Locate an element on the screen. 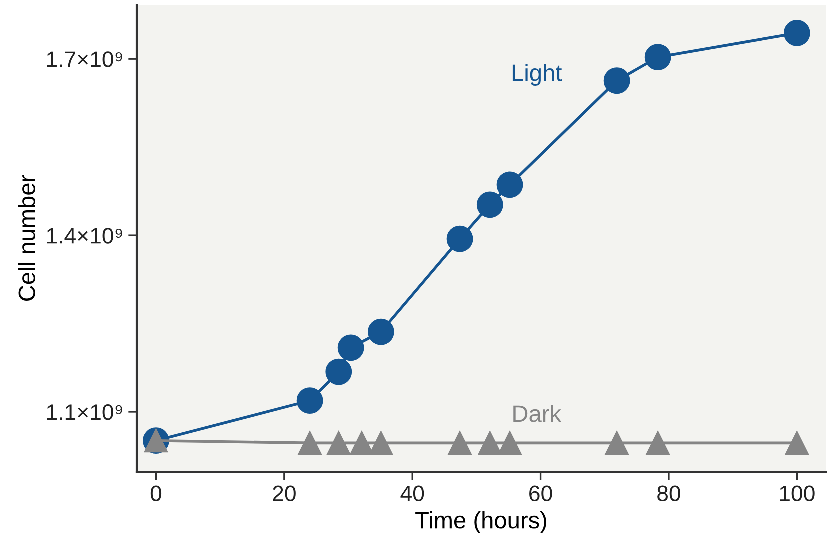 The width and height of the screenshot is (828, 547). series-label: Light is located at coordinates (537, 75).